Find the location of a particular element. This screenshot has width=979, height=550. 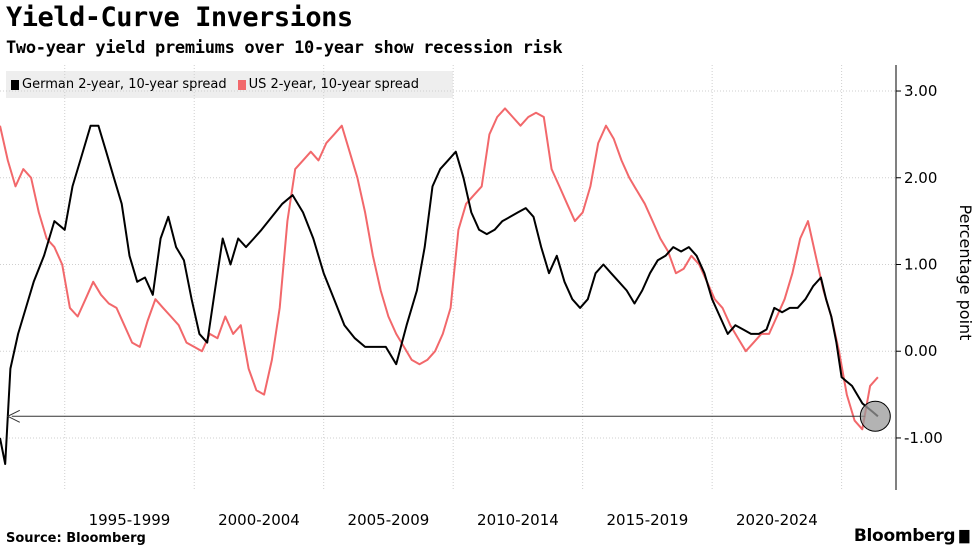

legend-label-german: German 2-year, 10-year spread is located at coordinates (124, 84).